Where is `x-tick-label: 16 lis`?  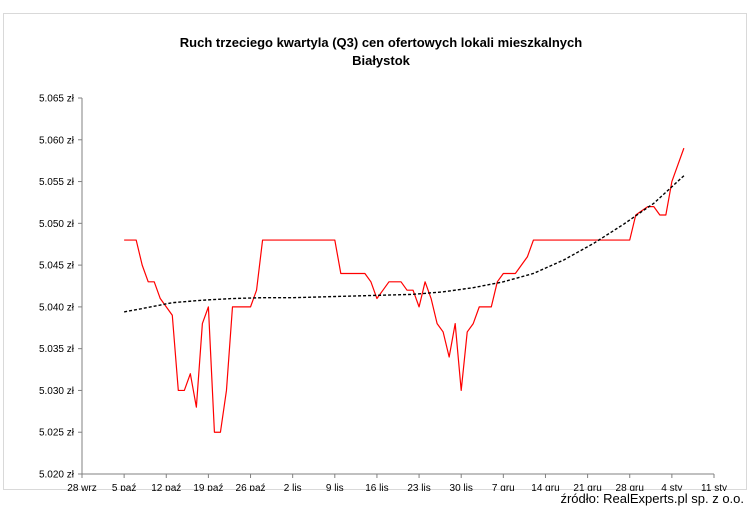
x-tick-label: 16 lis is located at coordinates (376, 487).